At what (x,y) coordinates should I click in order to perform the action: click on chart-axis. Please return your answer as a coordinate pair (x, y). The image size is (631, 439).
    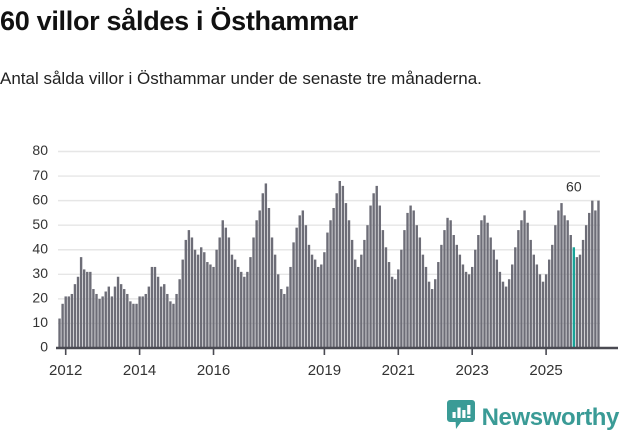
    Looking at the image, I should click on (337, 350).